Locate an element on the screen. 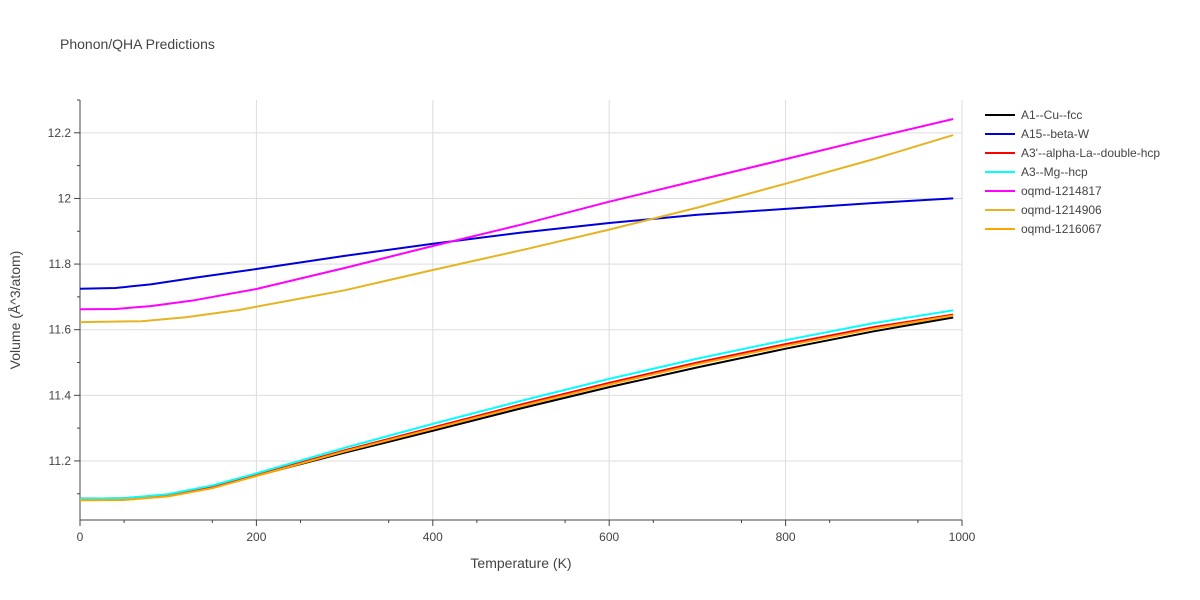 The image size is (1200, 600). legend-item: A15--beta-W is located at coordinates (1072, 133).